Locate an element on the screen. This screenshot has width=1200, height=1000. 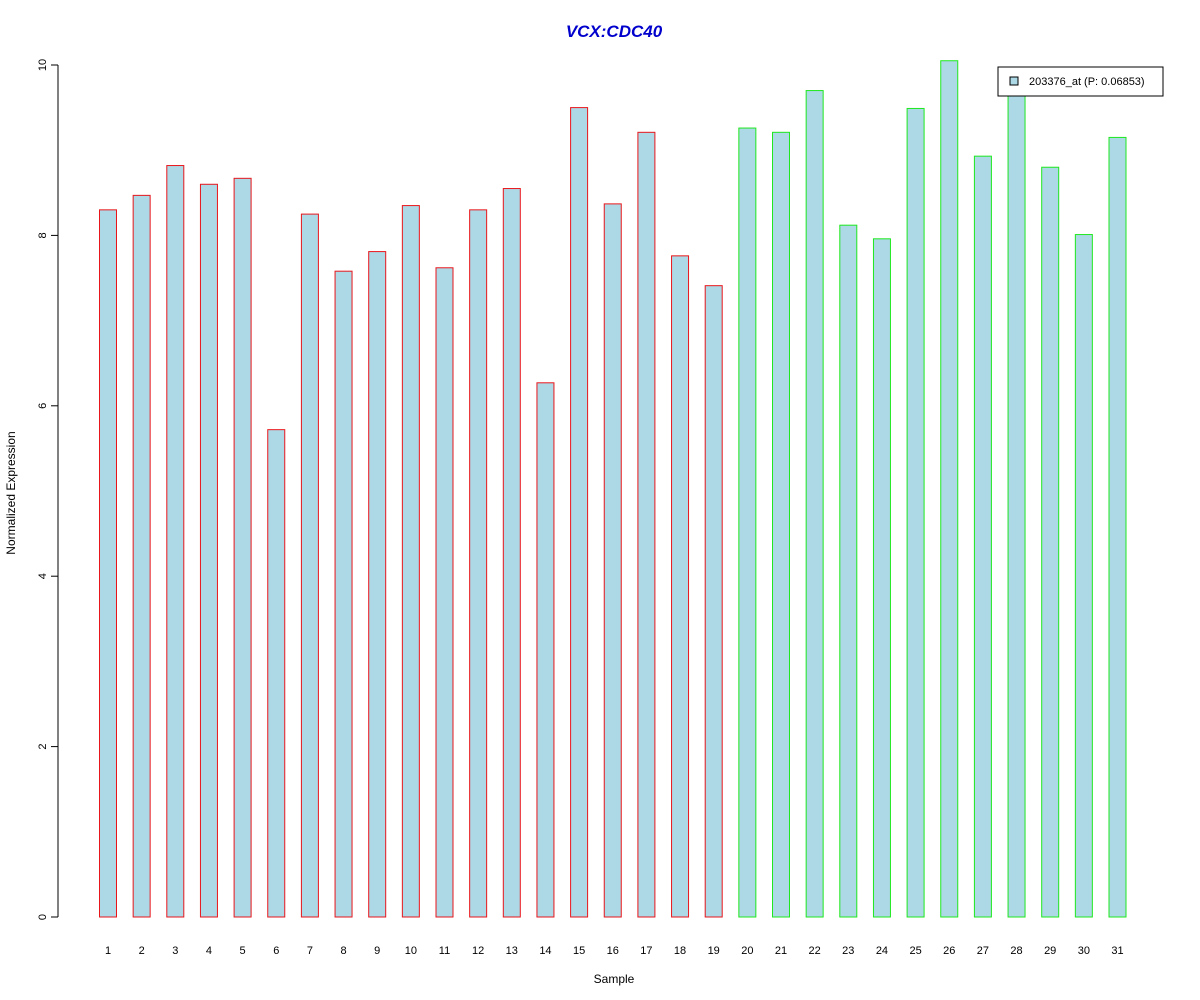
x-tick-label: 22 is located at coordinates (815, 951).